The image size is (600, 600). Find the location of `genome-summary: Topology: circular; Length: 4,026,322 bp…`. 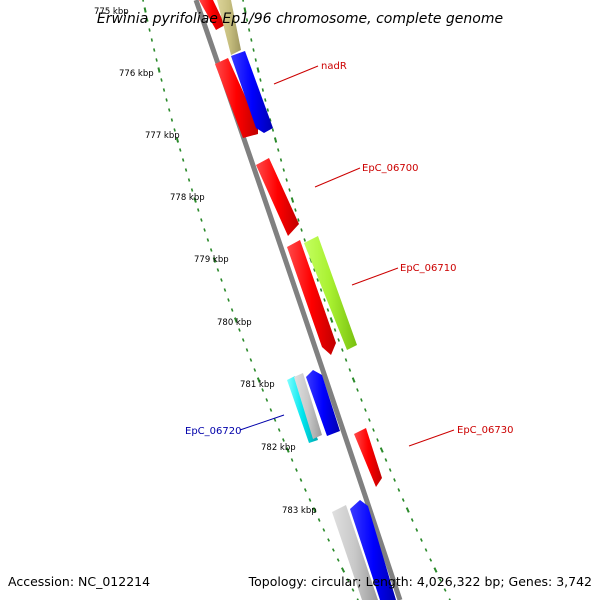

genome-summary: Topology: circular; Length: 4,026,322 bp… is located at coordinates (420, 581).